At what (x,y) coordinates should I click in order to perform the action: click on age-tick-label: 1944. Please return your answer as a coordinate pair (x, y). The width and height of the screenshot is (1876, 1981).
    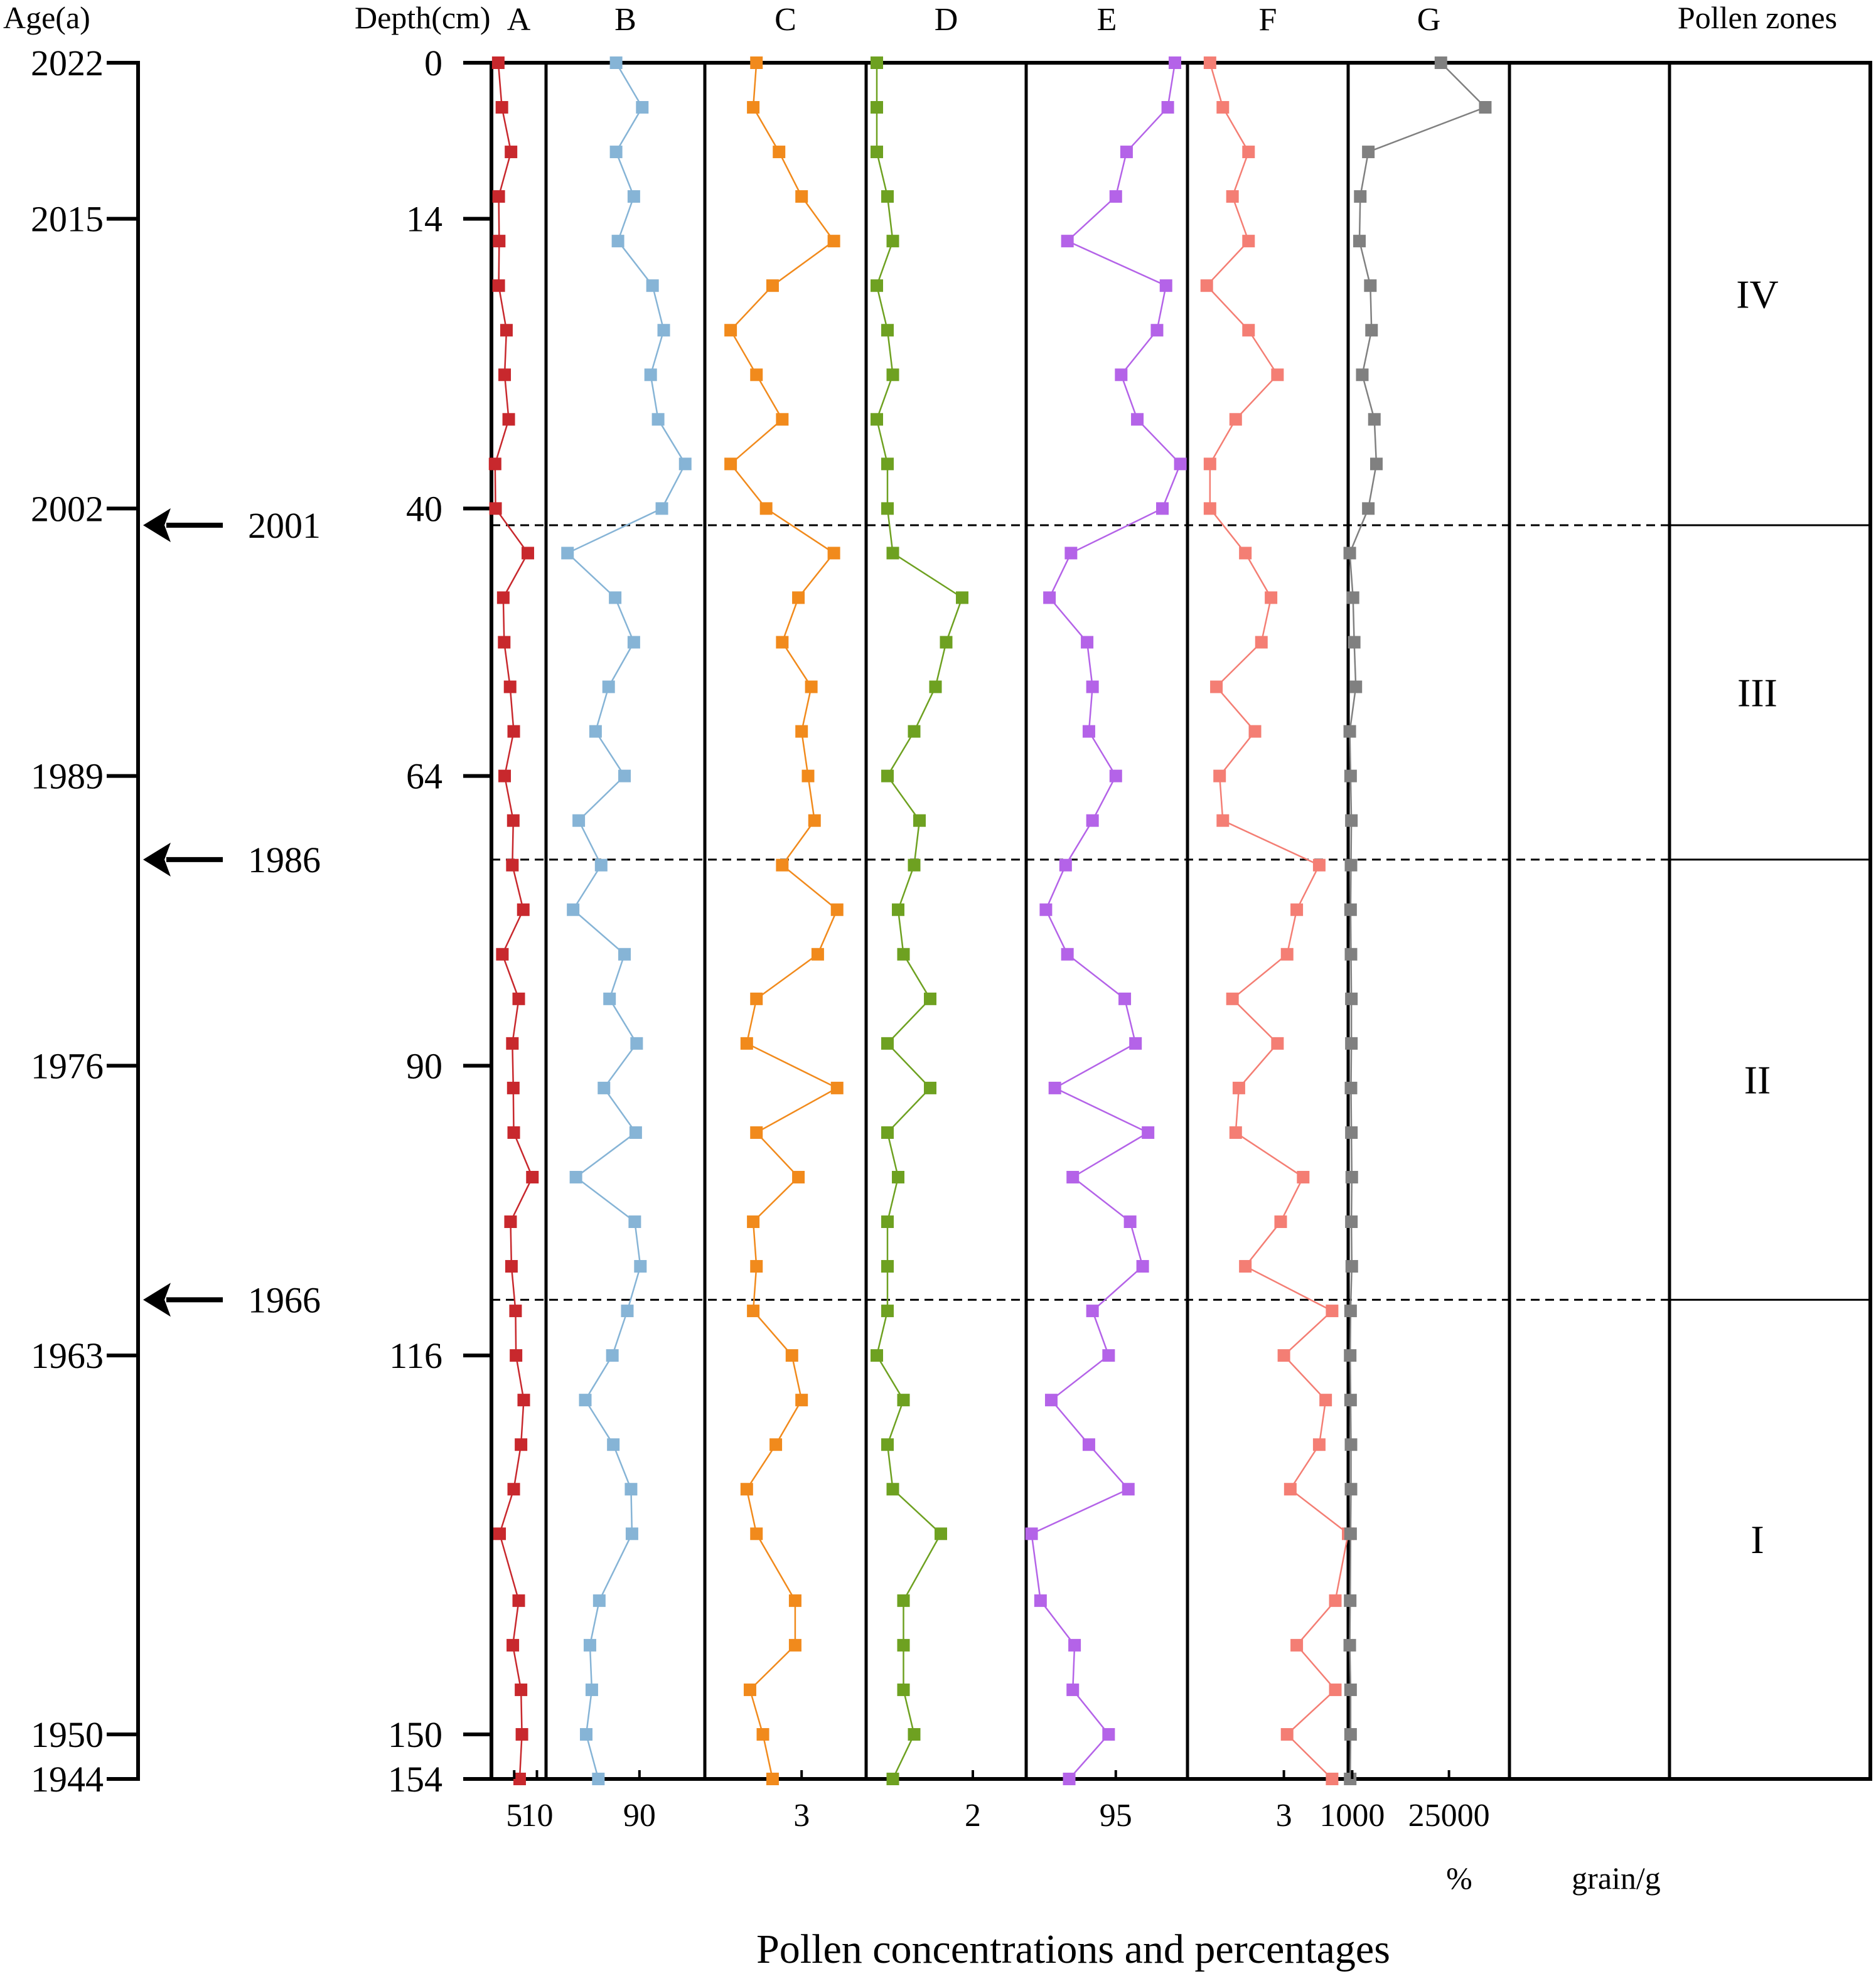
    Looking at the image, I should click on (67, 1779).